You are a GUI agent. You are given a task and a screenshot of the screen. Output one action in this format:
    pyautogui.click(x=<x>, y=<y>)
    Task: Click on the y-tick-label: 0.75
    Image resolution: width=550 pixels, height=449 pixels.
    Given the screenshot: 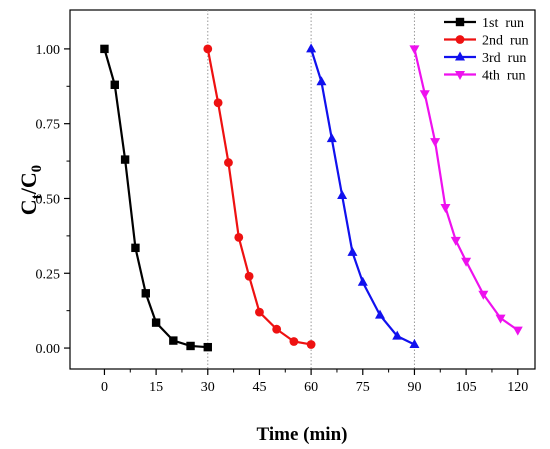 What is the action you would take?
    pyautogui.click(x=48, y=125)
    